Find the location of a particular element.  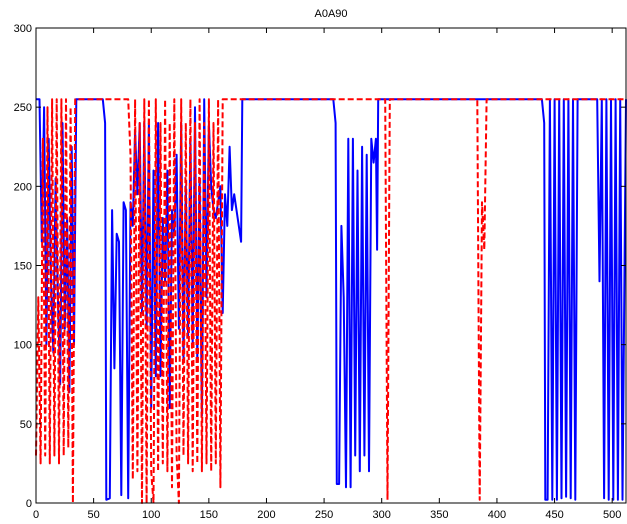

x-tick-label: 50 is located at coordinates (93, 515).